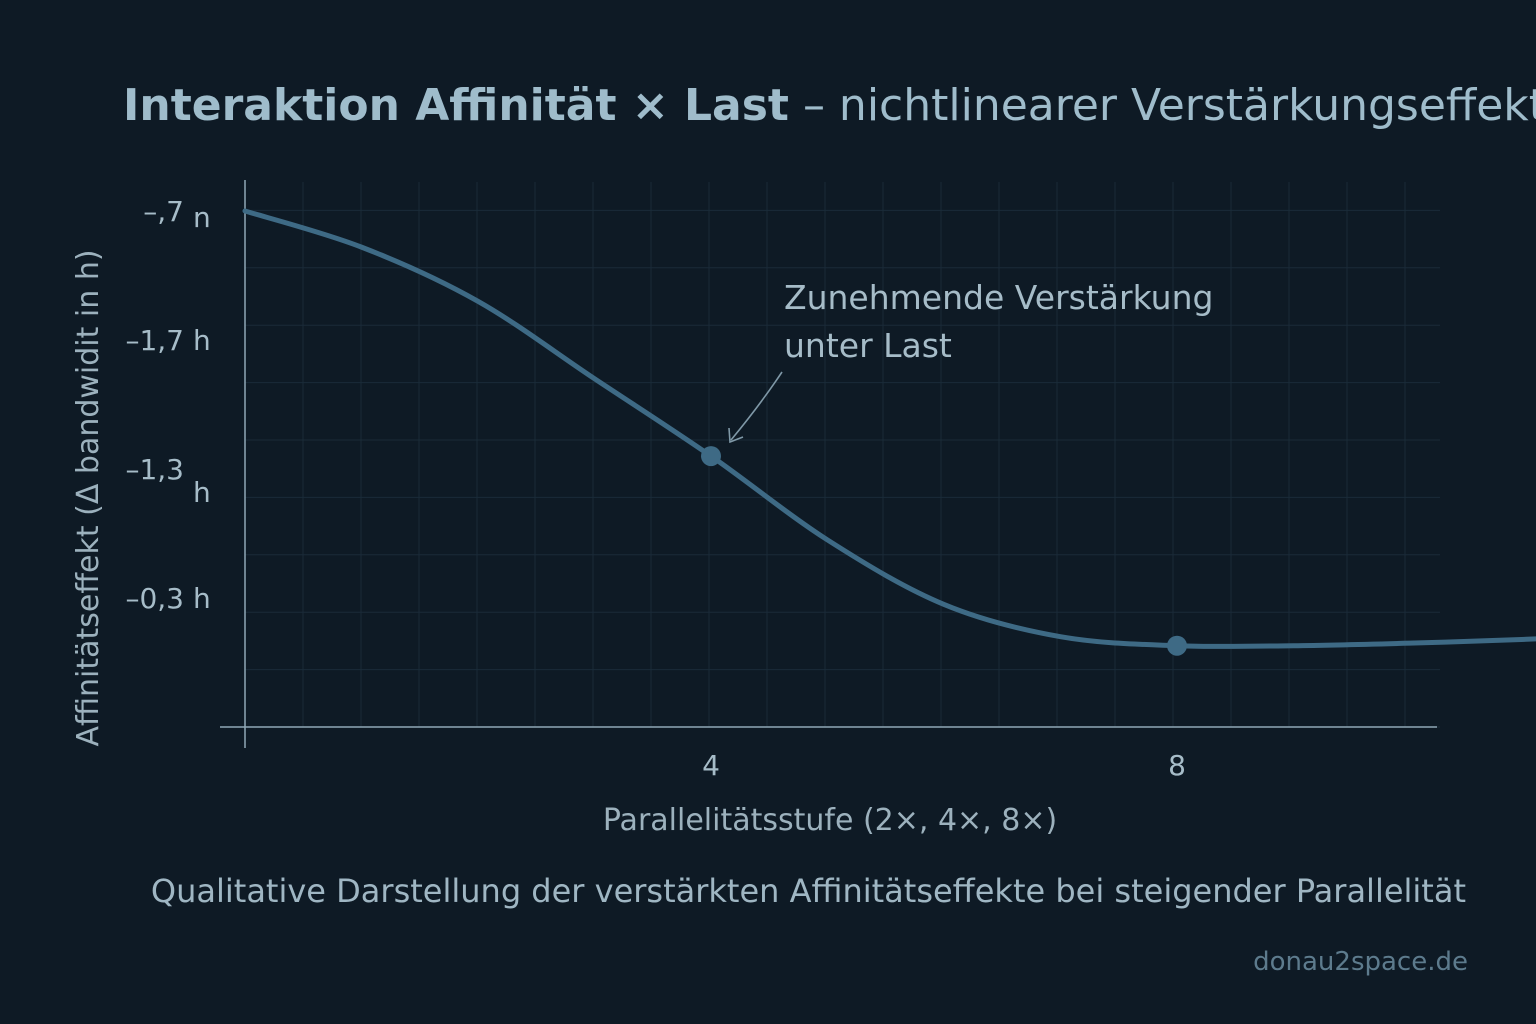 The image size is (1536, 1024). I want to click on y-tick-labels: –,7 n –1,7 h –1,3 h –0,3 h, so click(167, 405).